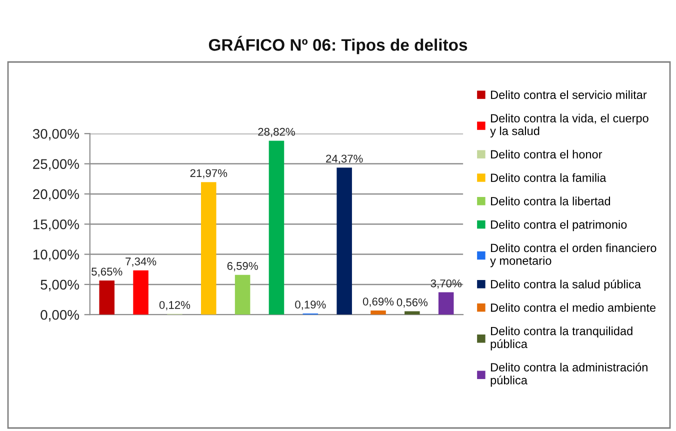 Image resolution: width=676 pixels, height=431 pixels. I want to click on legend-label: Delito contra la vida, el cuerpo y la salud, so click(569, 126).